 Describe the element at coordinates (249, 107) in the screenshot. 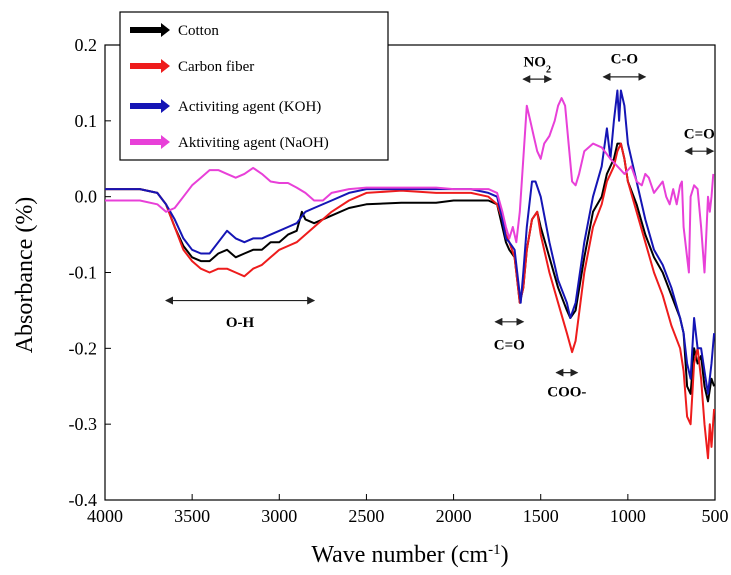

I see `legend-label: Activiting agent (KOH)` at that location.